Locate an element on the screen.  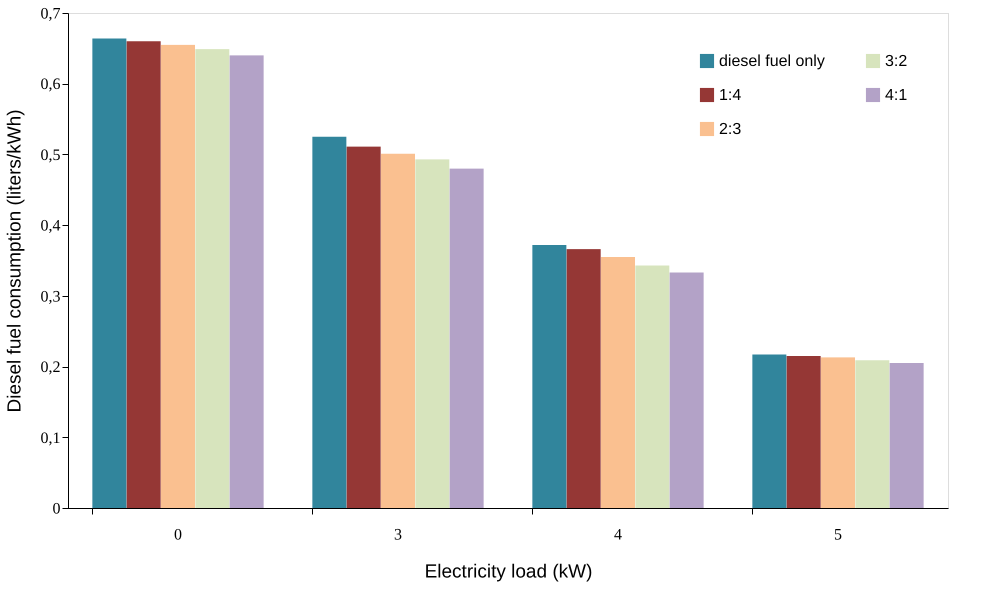
x-tick-label: 3 is located at coordinates (398, 535).